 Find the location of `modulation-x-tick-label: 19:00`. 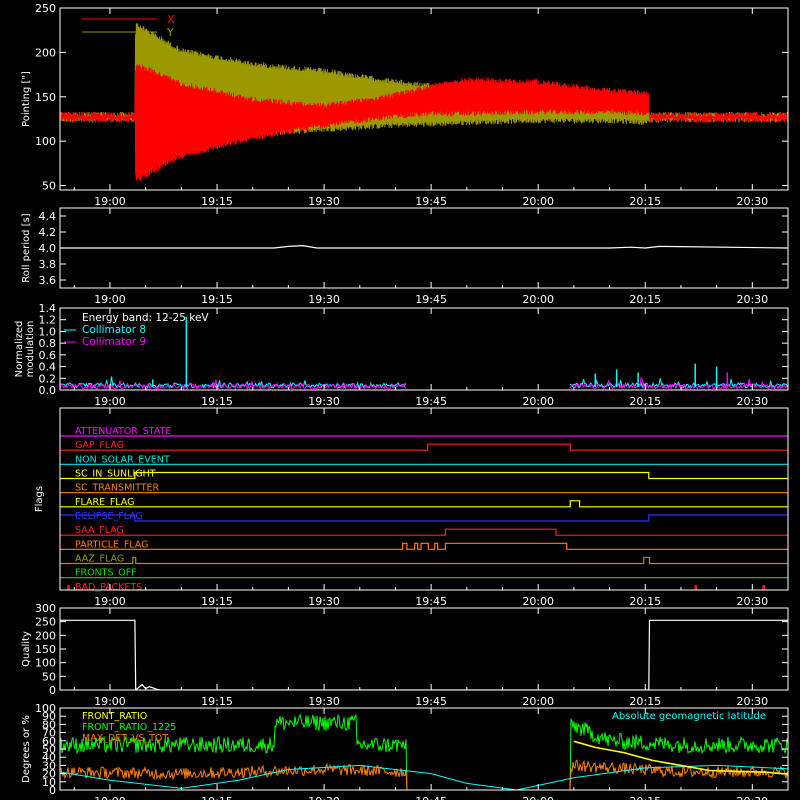

modulation-x-tick-label: 19:00 is located at coordinates (110, 401).